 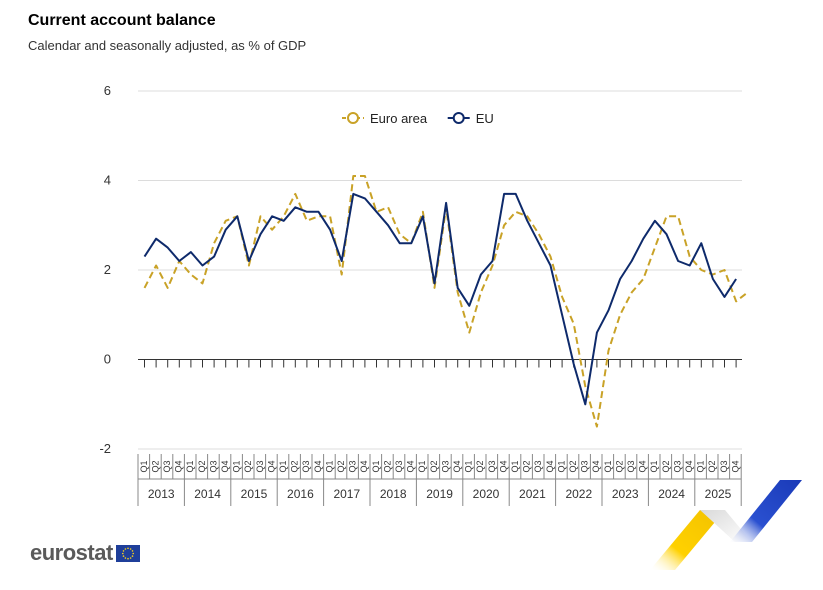 What do you see at coordinates (532, 494) in the screenshot?
I see `year-label: 2021` at bounding box center [532, 494].